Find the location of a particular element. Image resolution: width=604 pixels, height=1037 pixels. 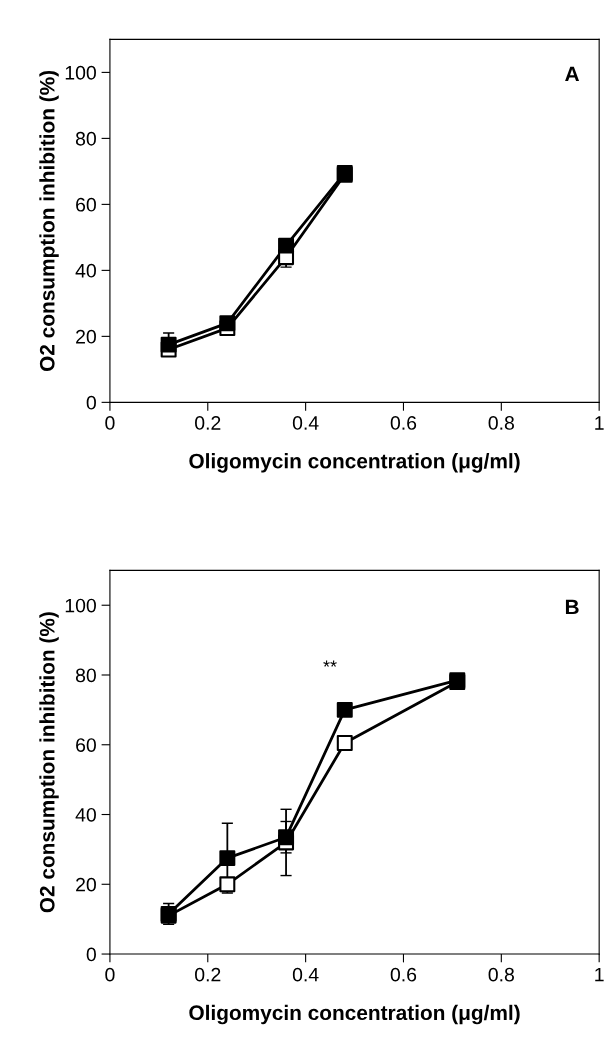

annotation: A is located at coordinates (572, 74).